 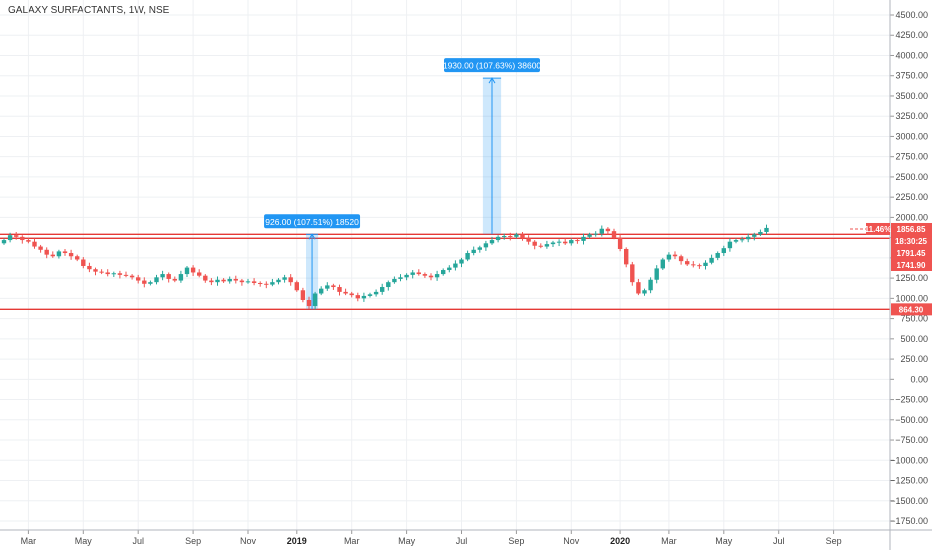 What do you see at coordinates (620, 541) in the screenshot?
I see `x-tick-label: 2020` at bounding box center [620, 541].